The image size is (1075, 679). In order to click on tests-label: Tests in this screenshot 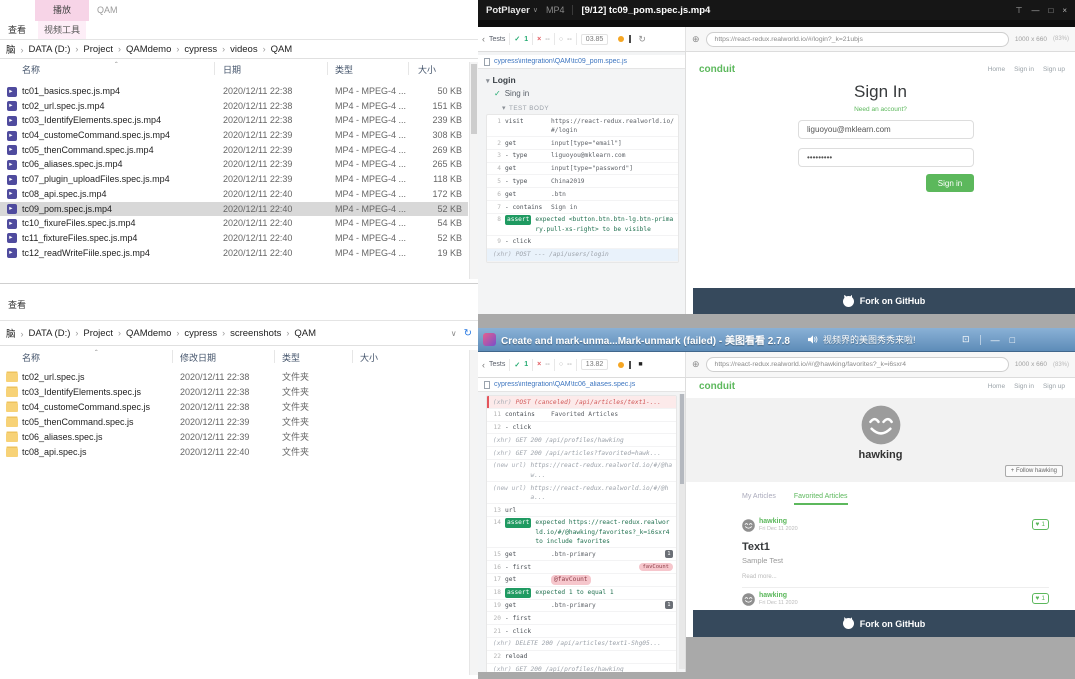, I will do `click(497, 39)`.